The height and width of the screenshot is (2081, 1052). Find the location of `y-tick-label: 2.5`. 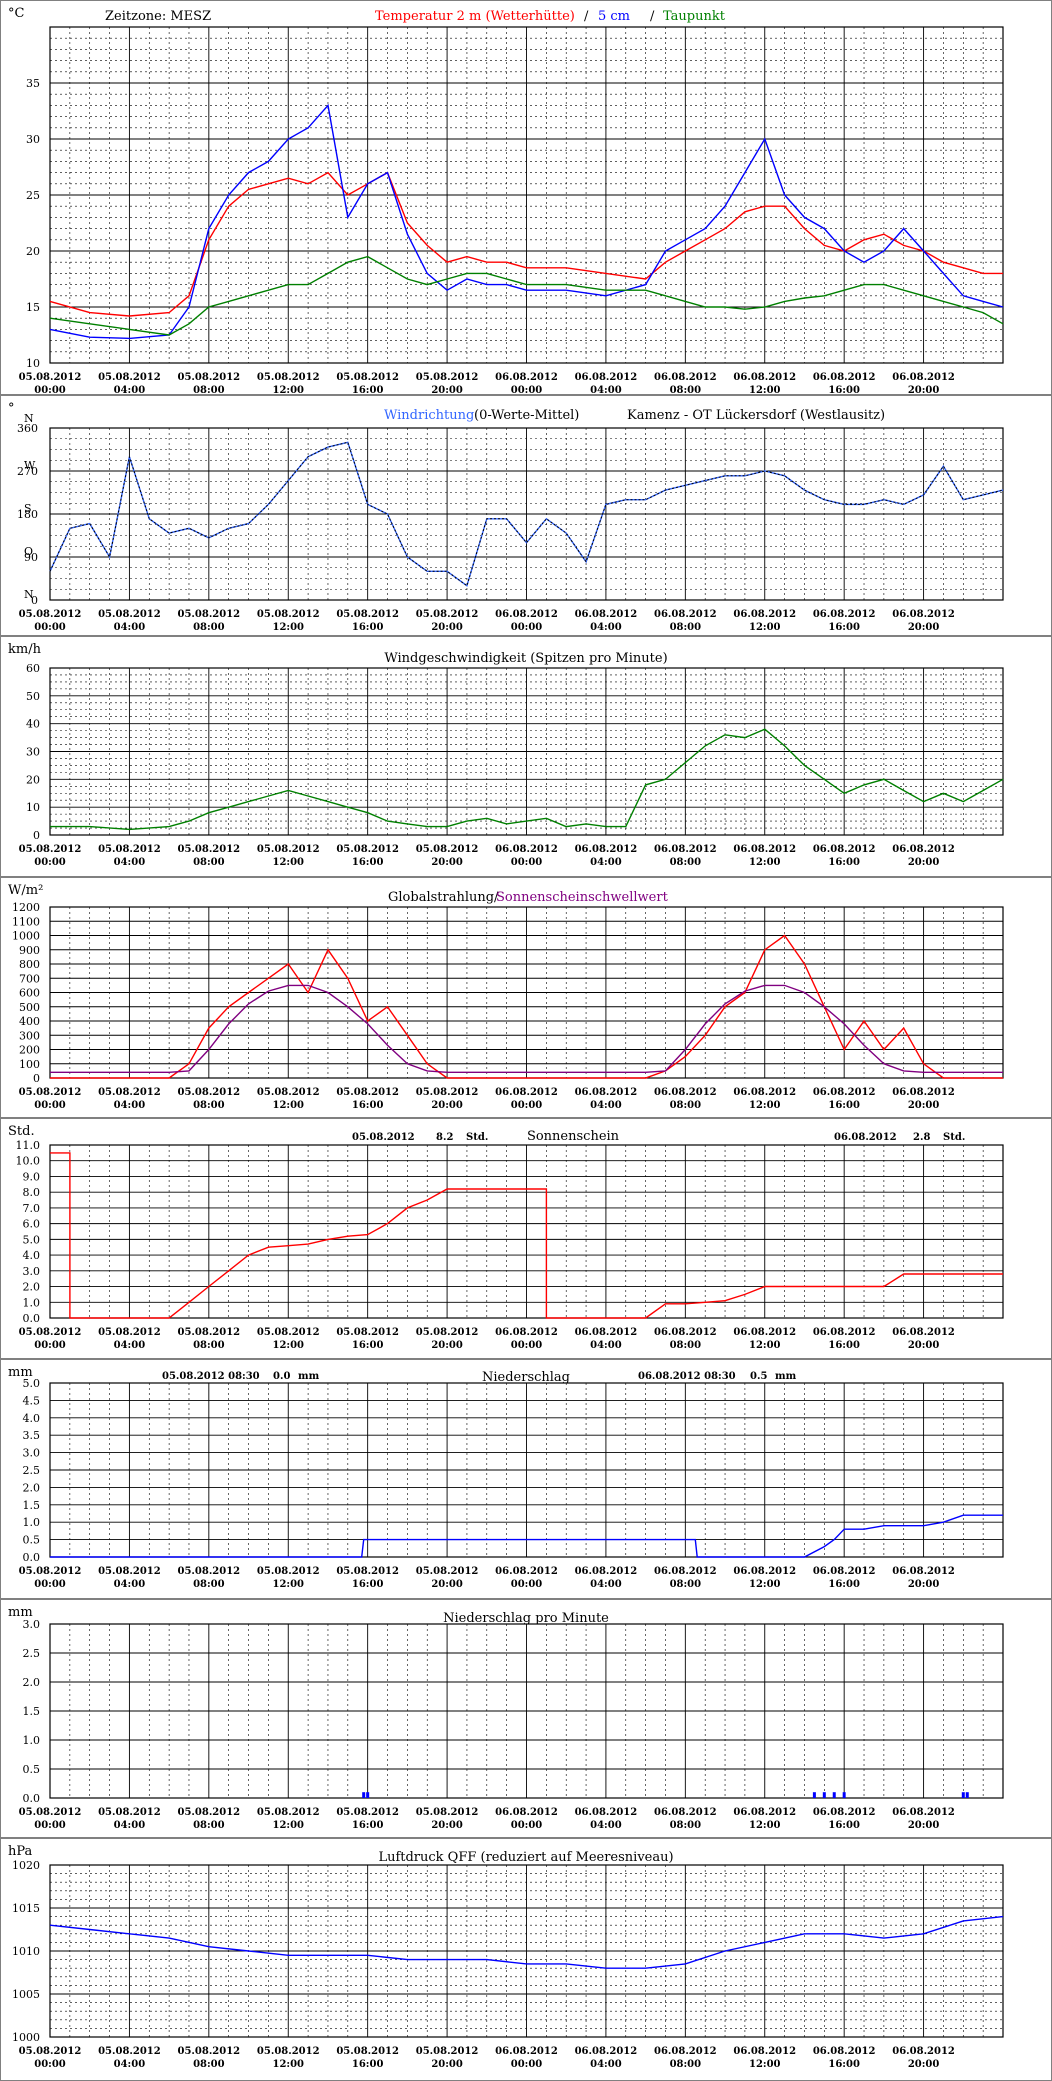

y-tick-label: 2.5 is located at coordinates (32, 1653).